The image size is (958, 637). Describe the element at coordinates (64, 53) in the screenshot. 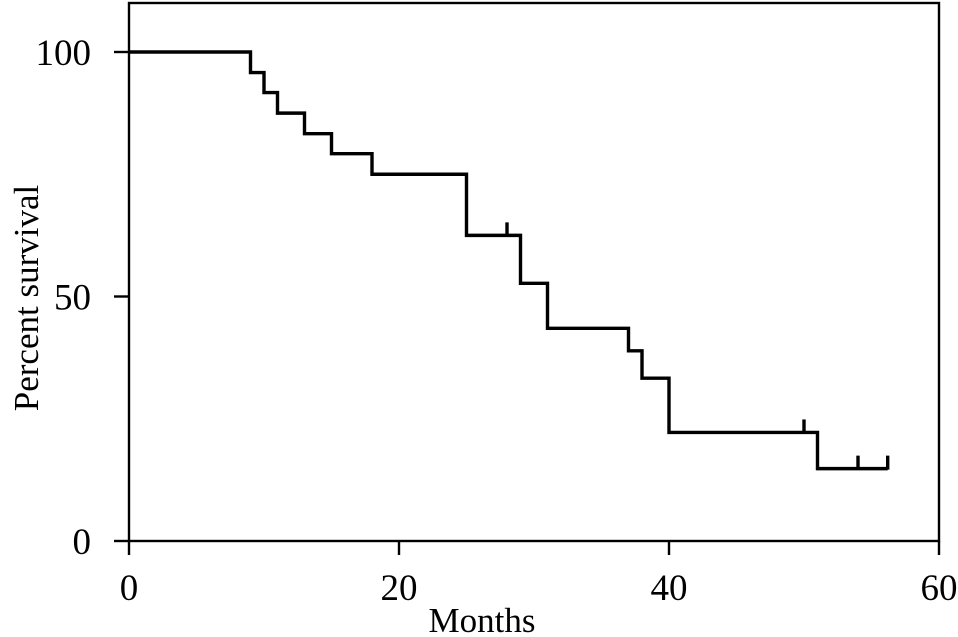

I see `y-tick-label-100: 100` at that location.